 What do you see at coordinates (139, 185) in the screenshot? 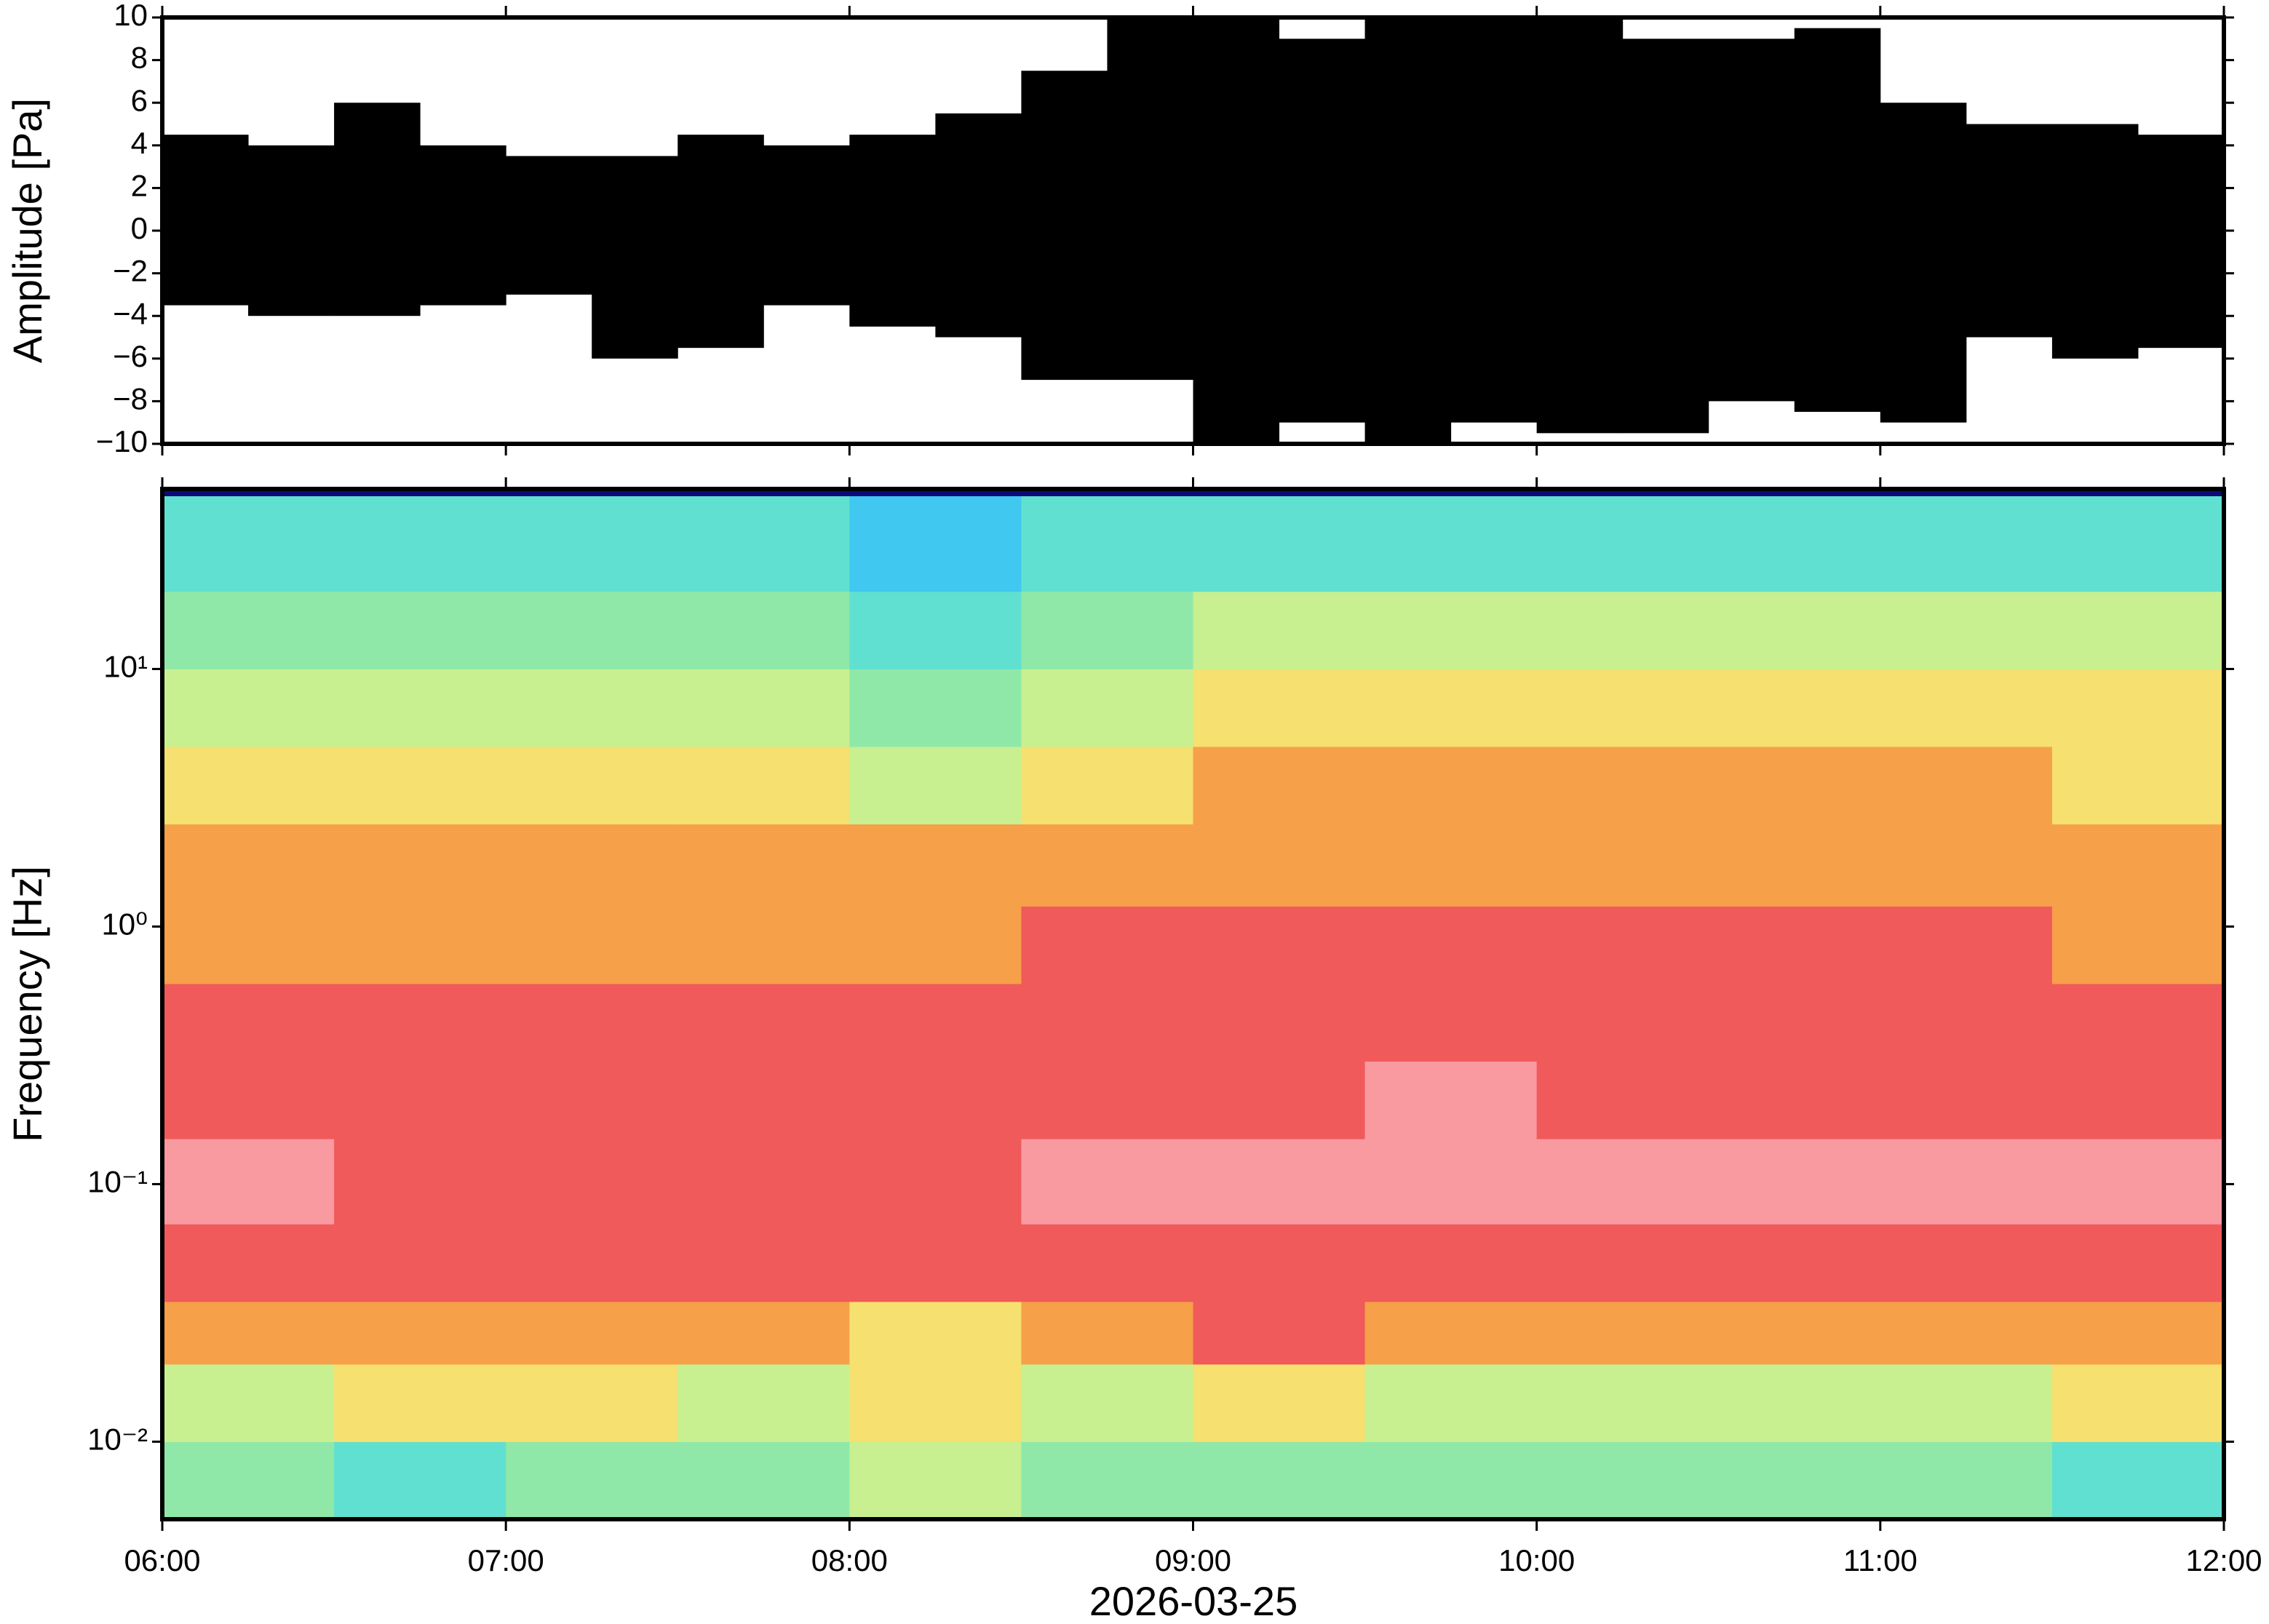
I see `y-tick-label: 2` at bounding box center [139, 185].